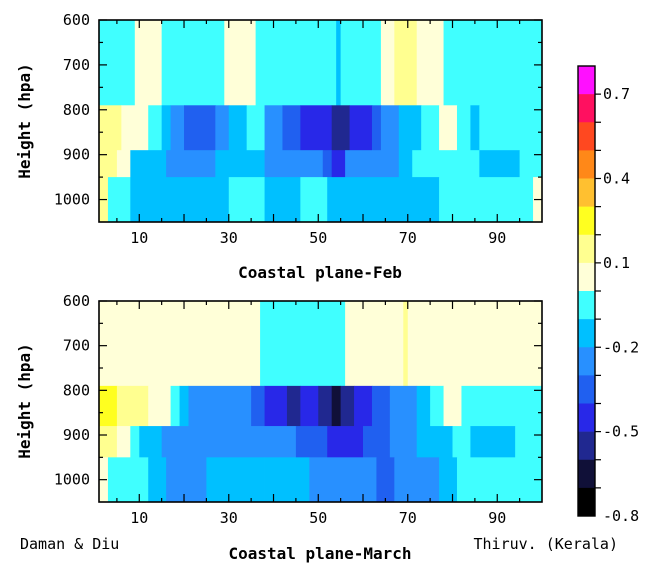 This screenshot has width=645, height=566. I want to click on y-tick-label: 1000, so click(72, 200).